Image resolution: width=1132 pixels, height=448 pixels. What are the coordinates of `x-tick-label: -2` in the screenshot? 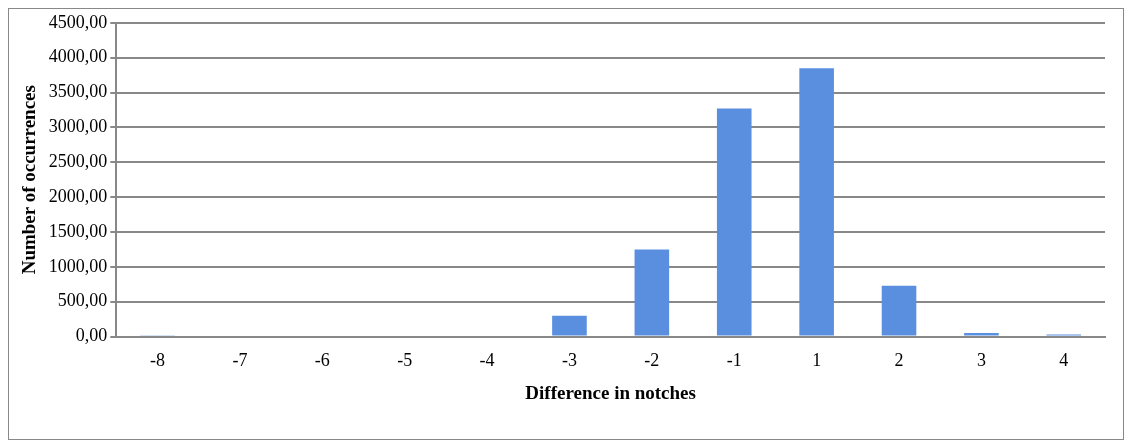 It's located at (652, 360).